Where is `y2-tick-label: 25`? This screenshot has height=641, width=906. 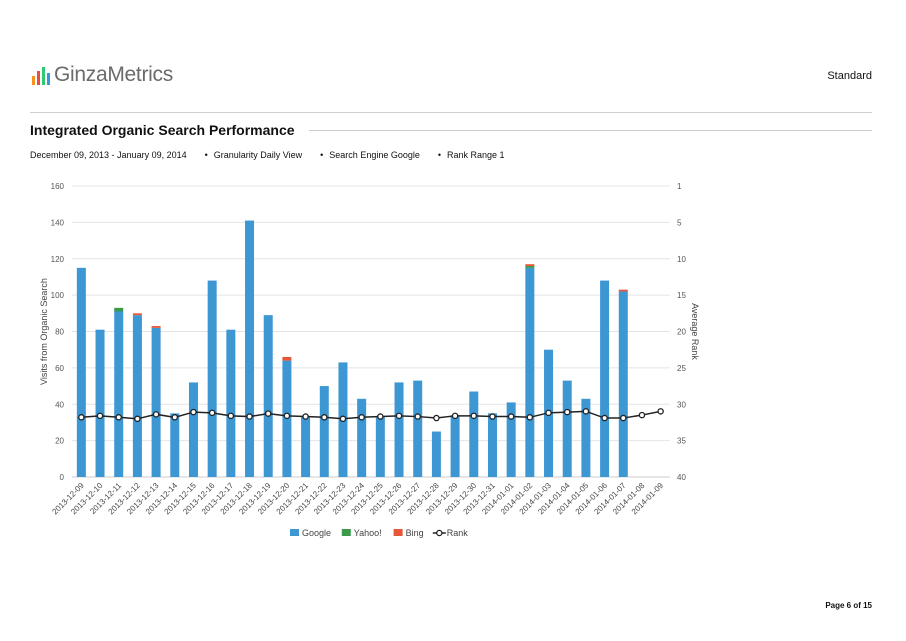
y2-tick-label: 25 is located at coordinates (681, 368).